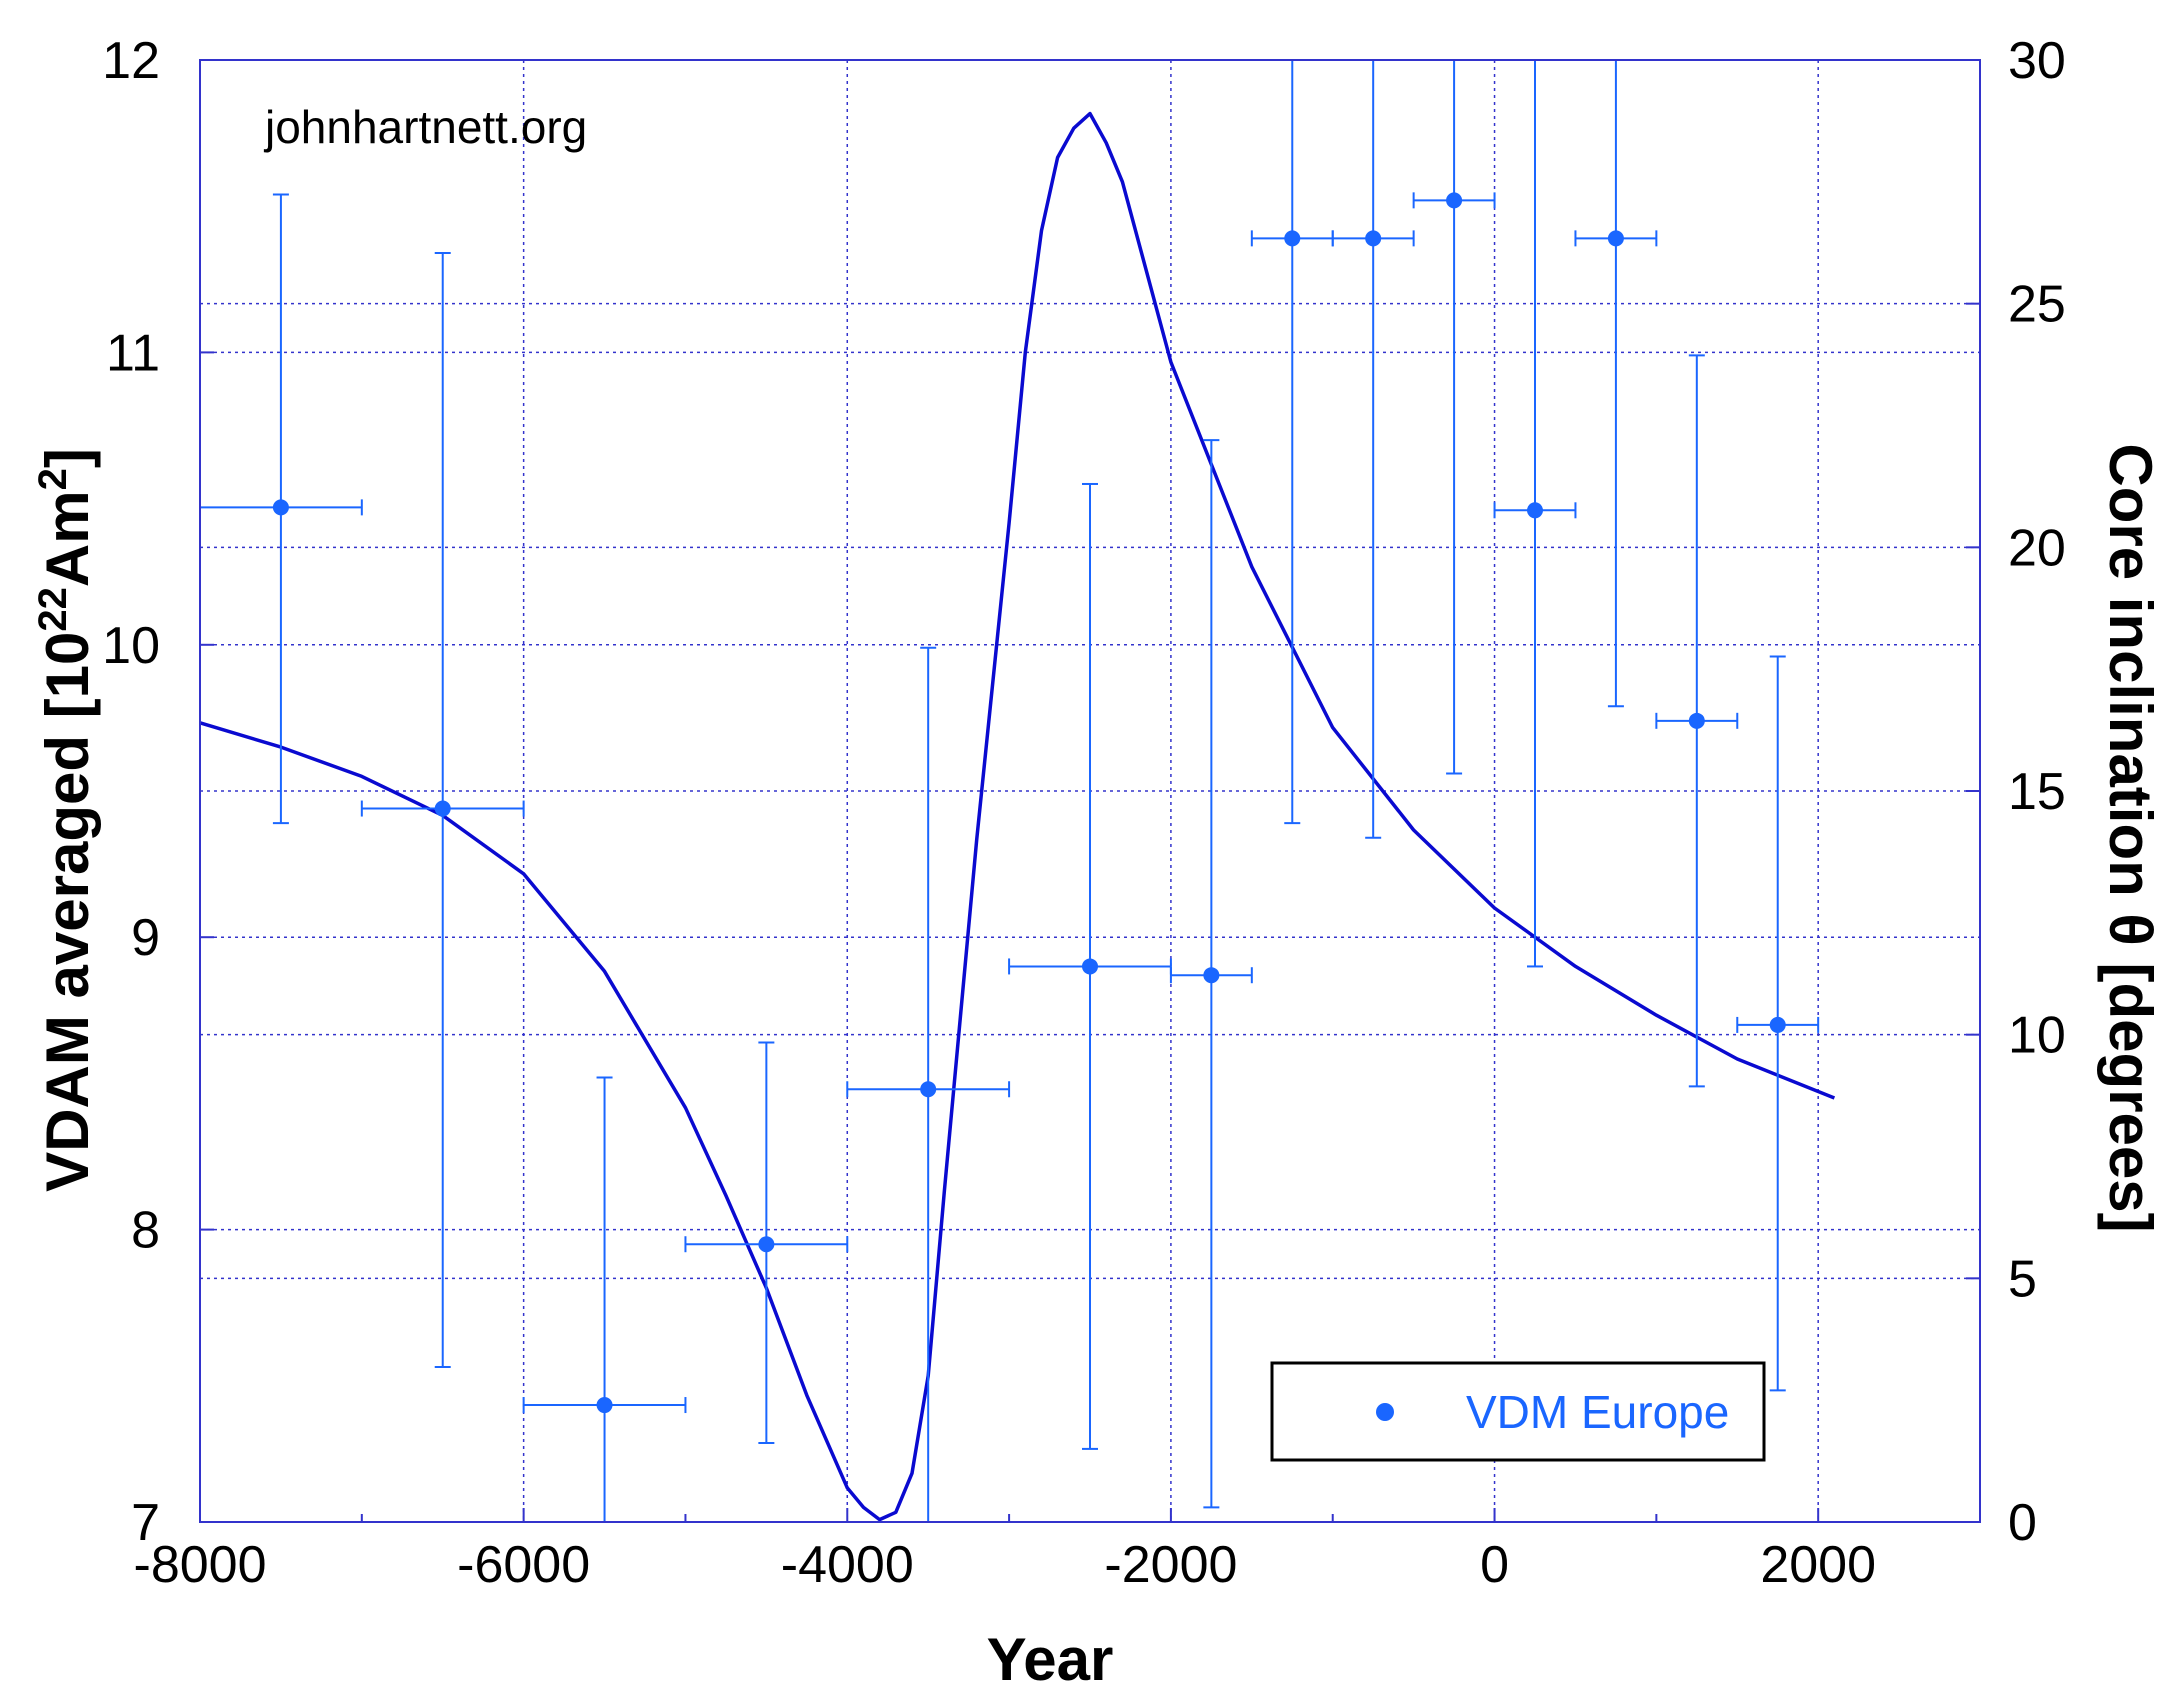  I want to click on y-left-tick-label: 9, so click(145, 938).